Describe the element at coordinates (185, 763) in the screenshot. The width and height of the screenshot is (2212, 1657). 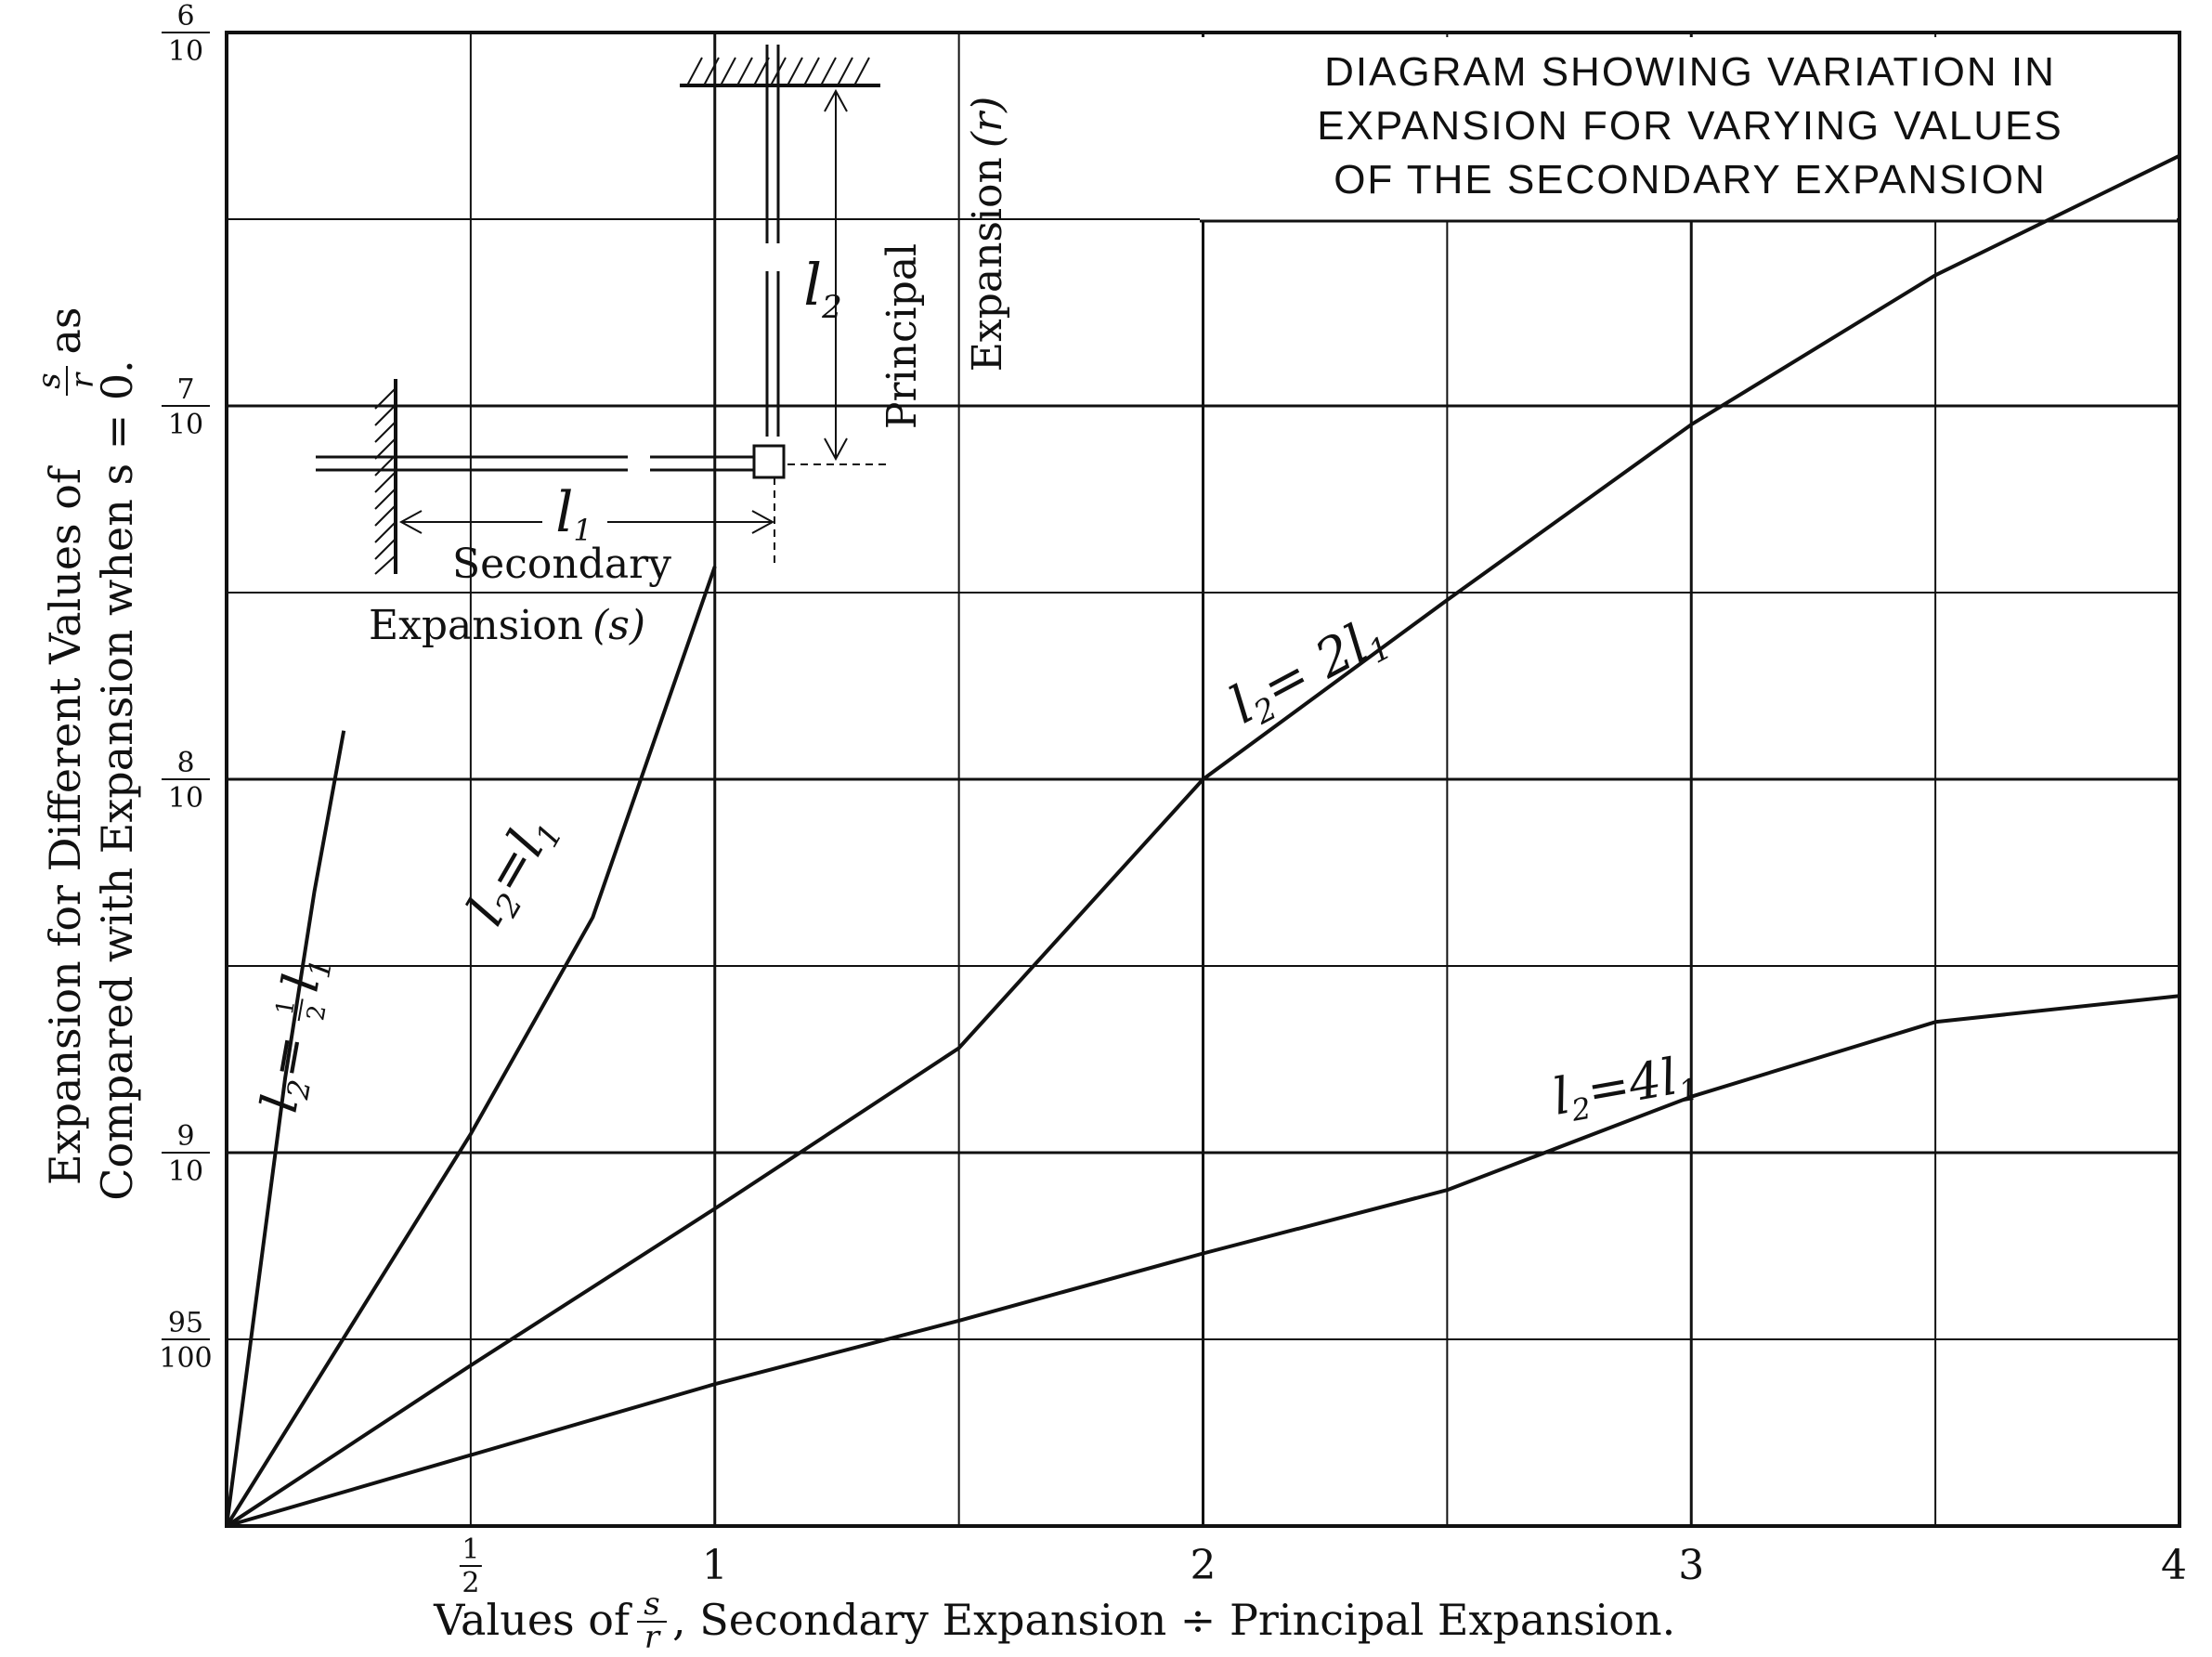
I see `y-tick-label-num: 8` at that location.